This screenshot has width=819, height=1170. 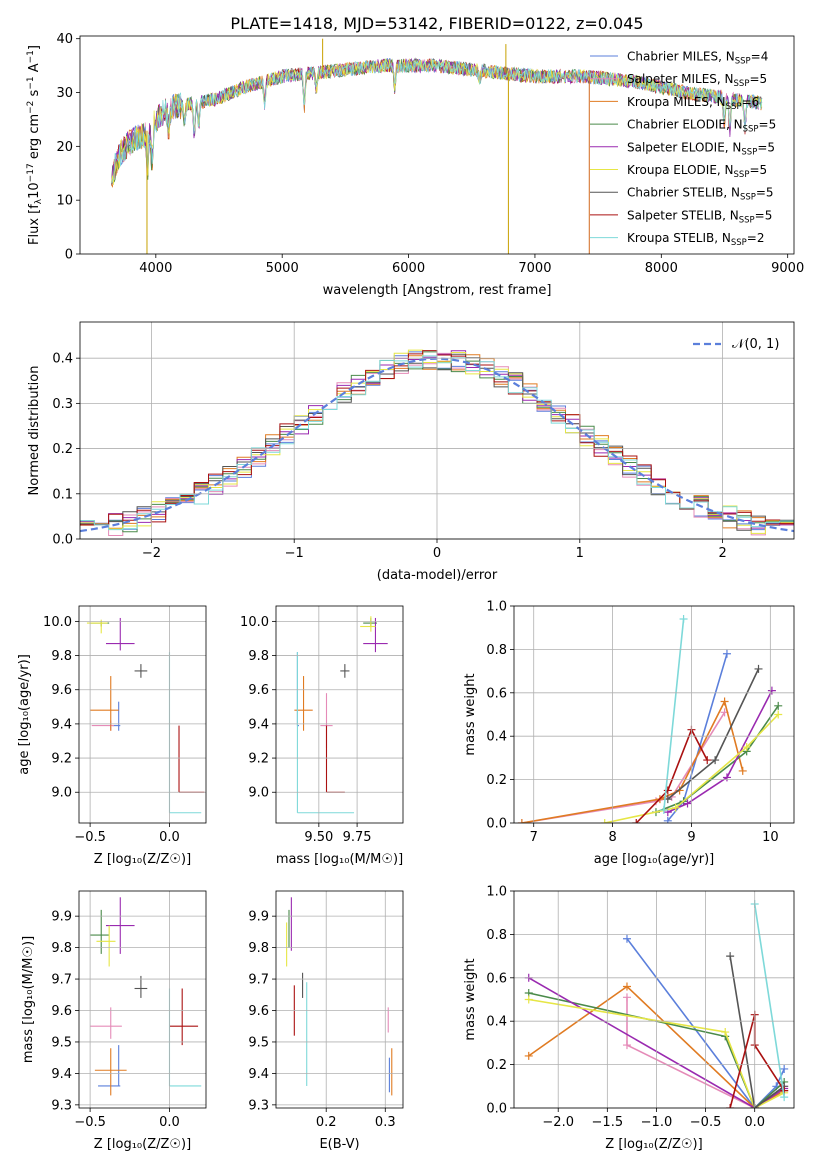 What do you see at coordinates (385, 1122) in the screenshot?
I see `x-tick-label: 0.3` at bounding box center [385, 1122].